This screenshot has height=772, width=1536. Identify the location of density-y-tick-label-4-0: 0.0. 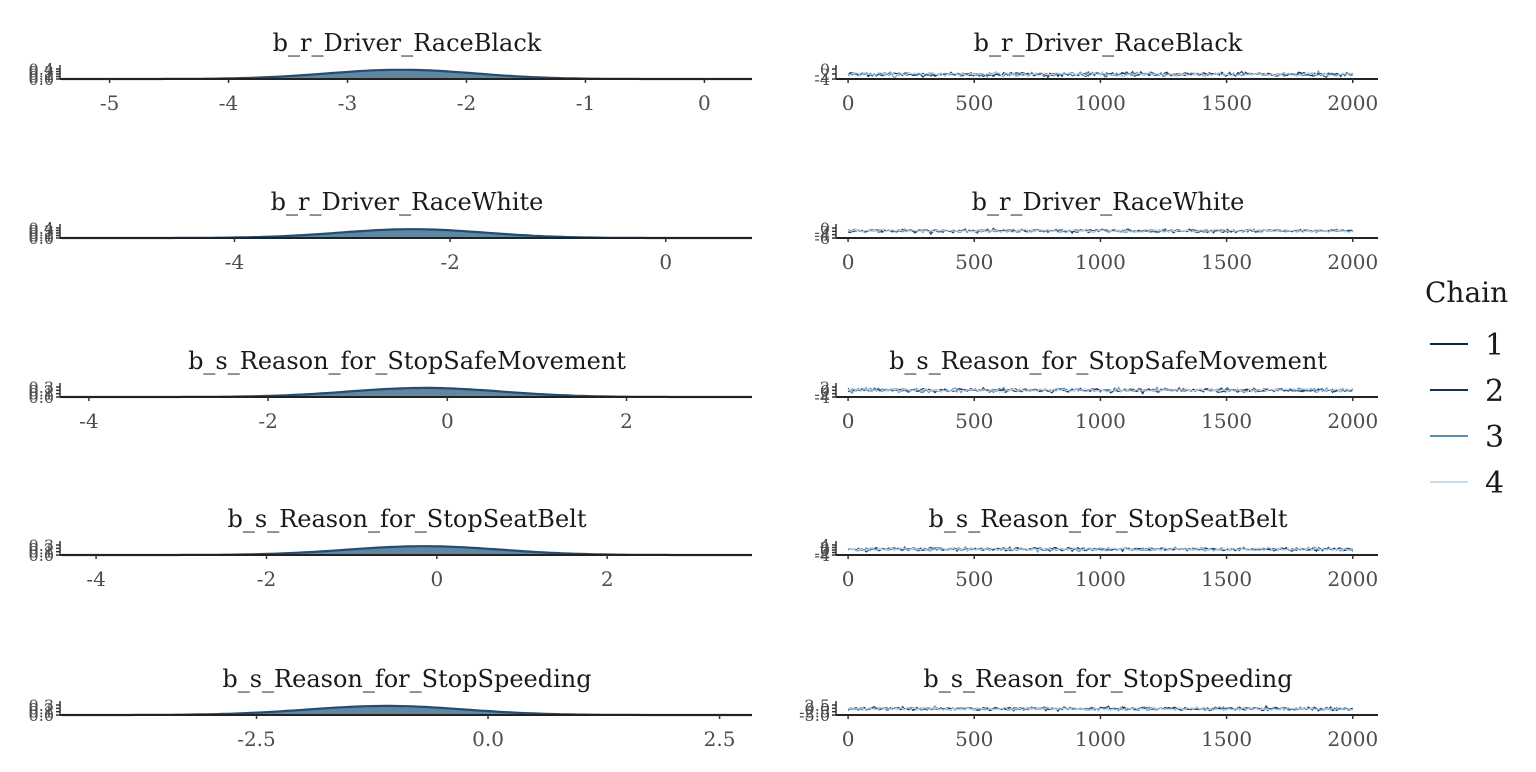
(41, 715).